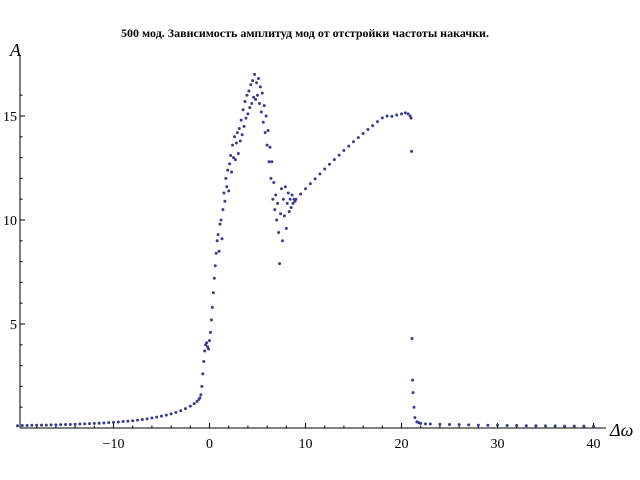 This screenshot has height=480, width=640. Describe the element at coordinates (621, 430) in the screenshot. I see `x-axis-label: Δω` at that location.